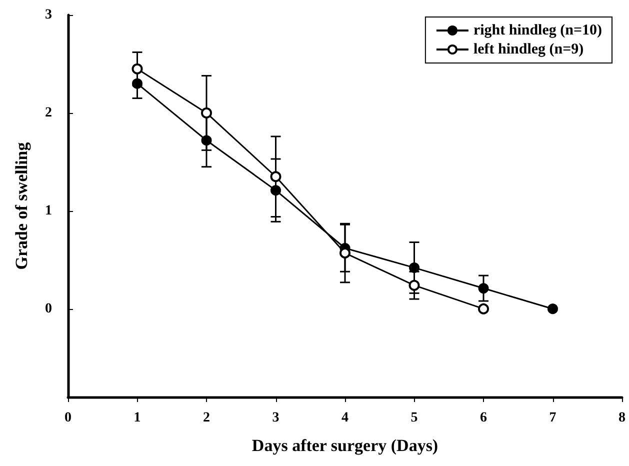 This screenshot has width=629, height=466. What do you see at coordinates (622, 418) in the screenshot?
I see `x-tick-label: 8` at bounding box center [622, 418].